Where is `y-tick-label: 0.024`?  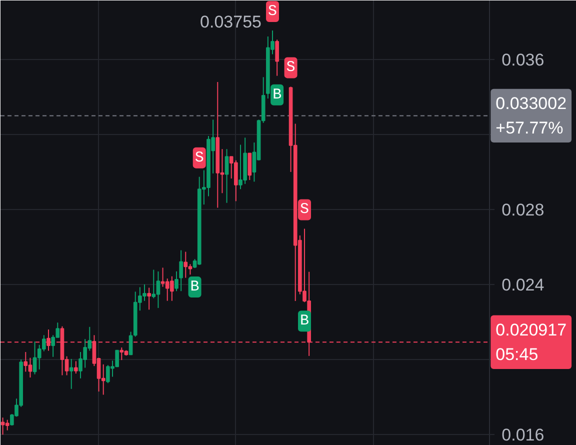 y-tick-label: 0.024 is located at coordinates (523, 284).